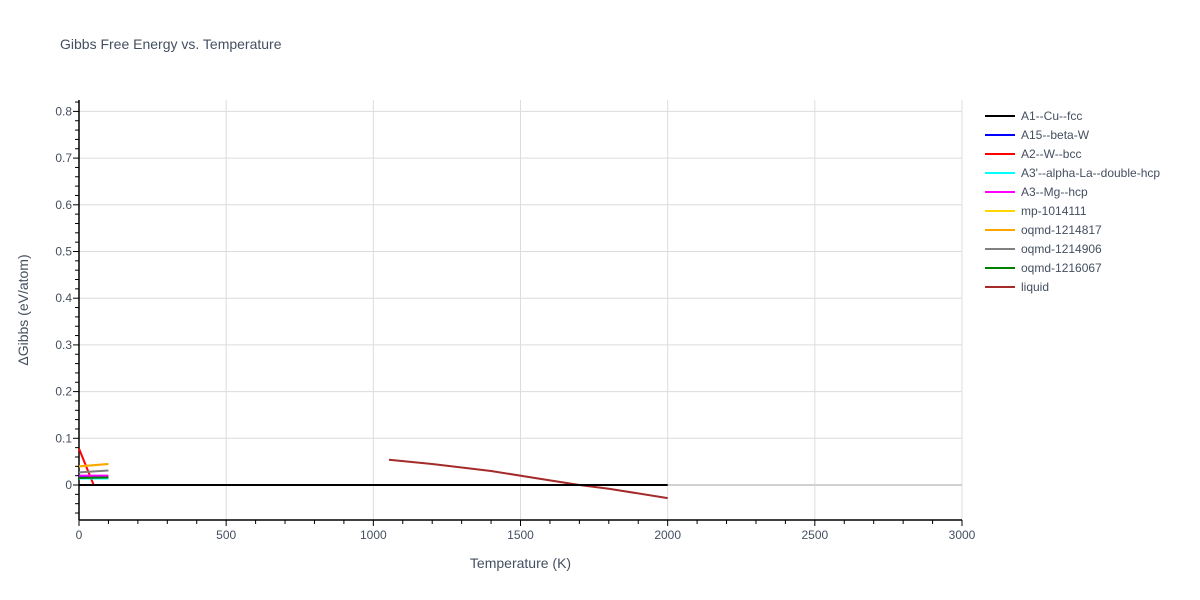  What do you see at coordinates (1061, 229) in the screenshot?
I see `legend-label: oqmd-1214817` at bounding box center [1061, 229].